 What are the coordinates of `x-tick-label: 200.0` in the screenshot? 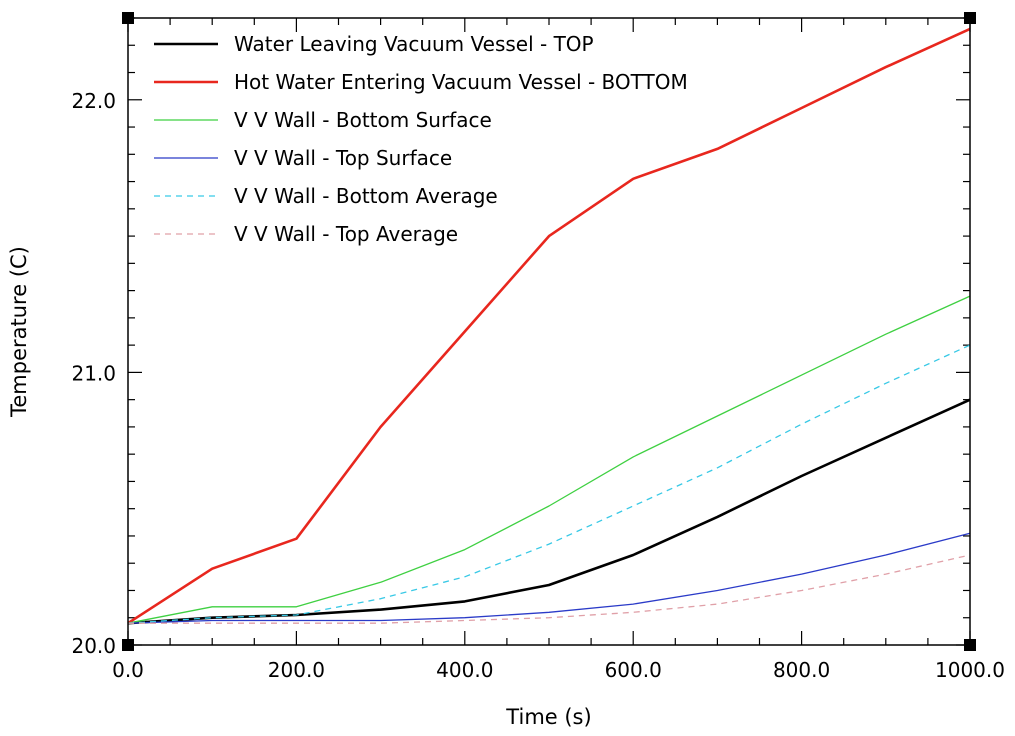 It's located at (296, 670).